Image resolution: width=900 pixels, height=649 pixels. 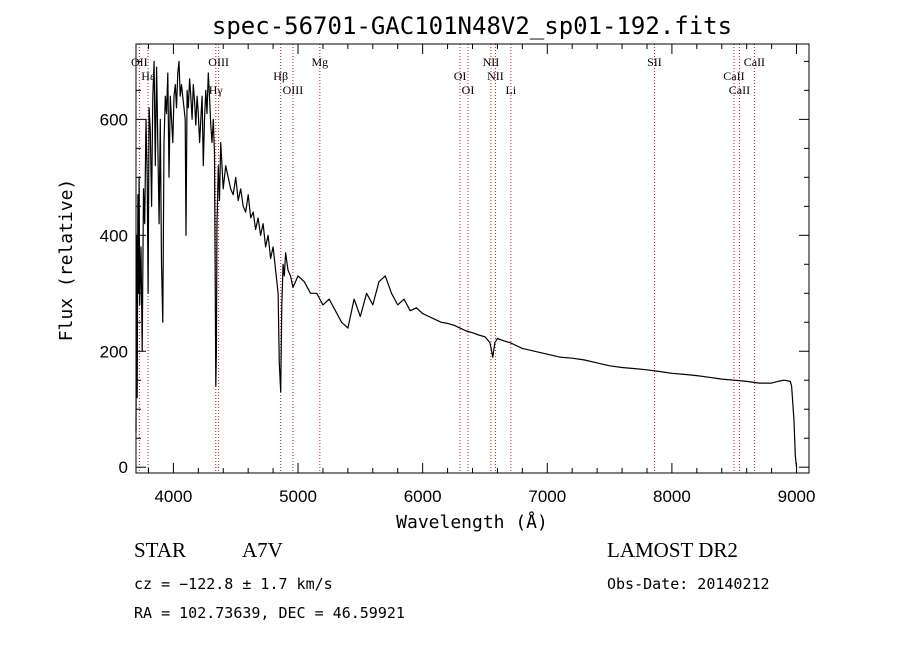 I want to click on y-tick-label: 0, so click(x=123, y=467).